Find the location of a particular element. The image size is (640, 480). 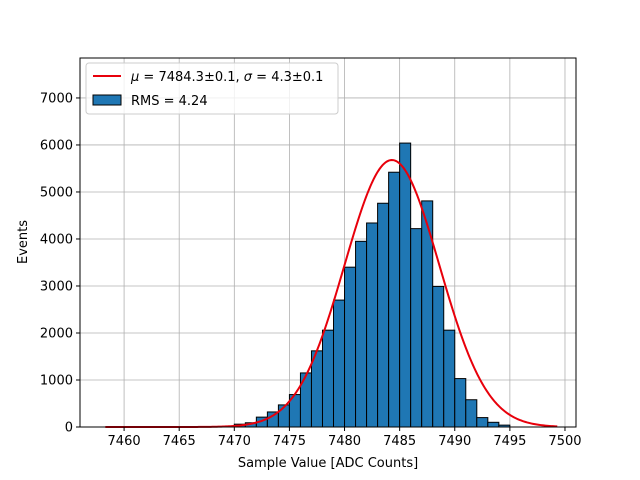

legend: μ = 7484.3±0.1, σ = 4.3±0.1 RMS = 4.24 is located at coordinates (212, 88).